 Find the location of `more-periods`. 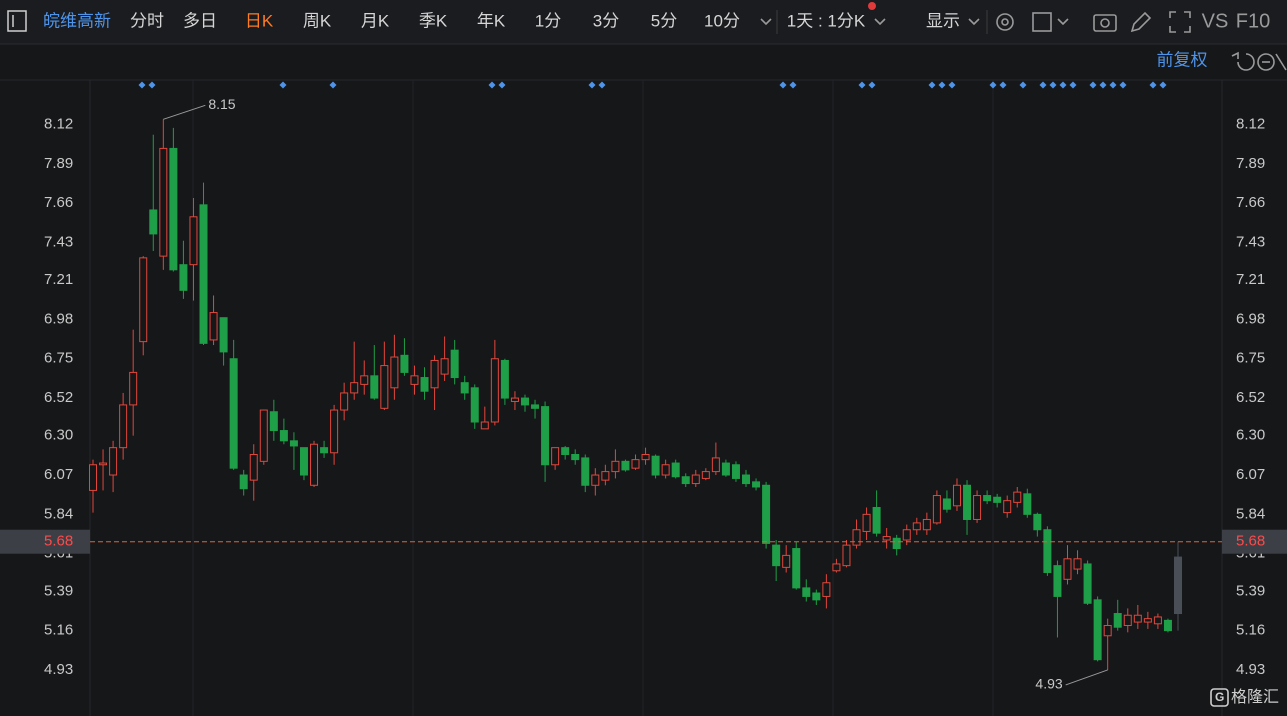

more-periods is located at coordinates (766, 22).